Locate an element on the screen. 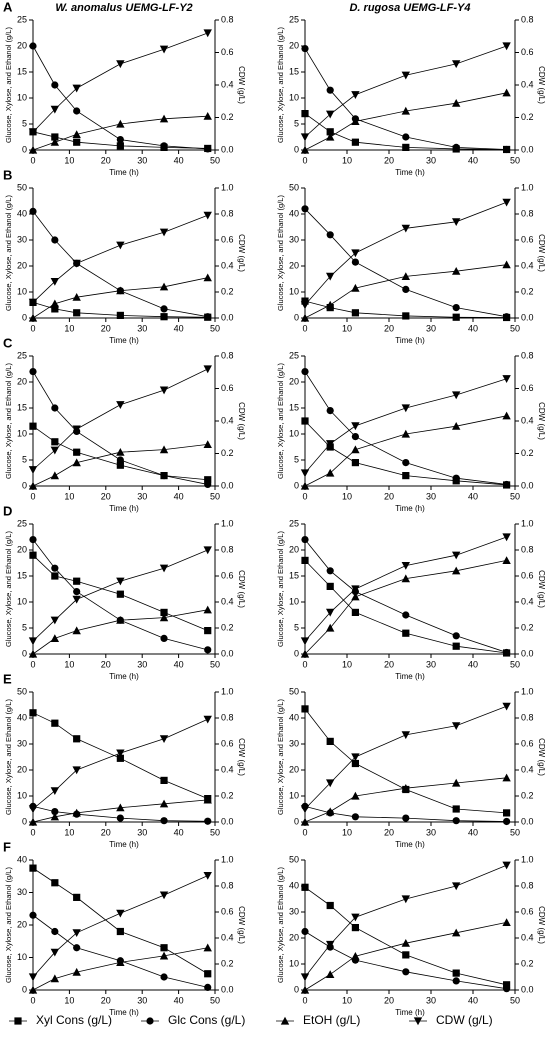 Image resolution: width=550 pixels, height=1058 pixels. y2-tick-label: 0.4 is located at coordinates (527, 601).